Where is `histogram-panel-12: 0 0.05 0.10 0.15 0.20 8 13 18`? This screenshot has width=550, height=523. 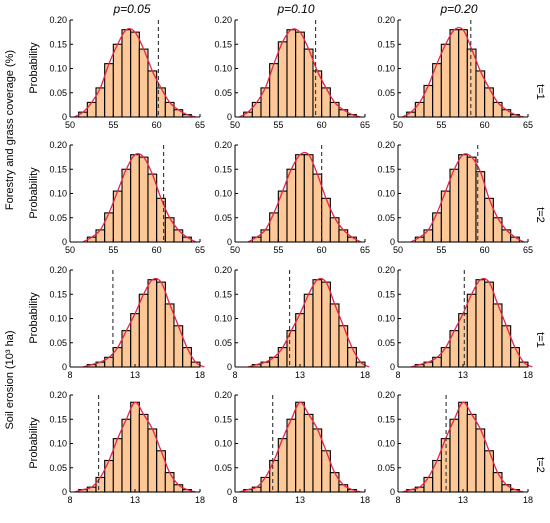 histogram-panel-12: 0 0.05 0.10 0.15 0.20 8 13 18 is located at coordinates (455, 447).